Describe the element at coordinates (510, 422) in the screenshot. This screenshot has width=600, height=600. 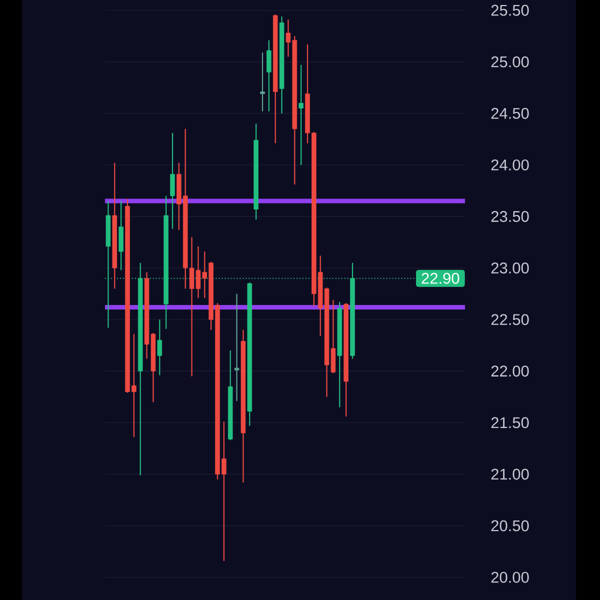
I see `y-tick-label: 21.50` at that location.